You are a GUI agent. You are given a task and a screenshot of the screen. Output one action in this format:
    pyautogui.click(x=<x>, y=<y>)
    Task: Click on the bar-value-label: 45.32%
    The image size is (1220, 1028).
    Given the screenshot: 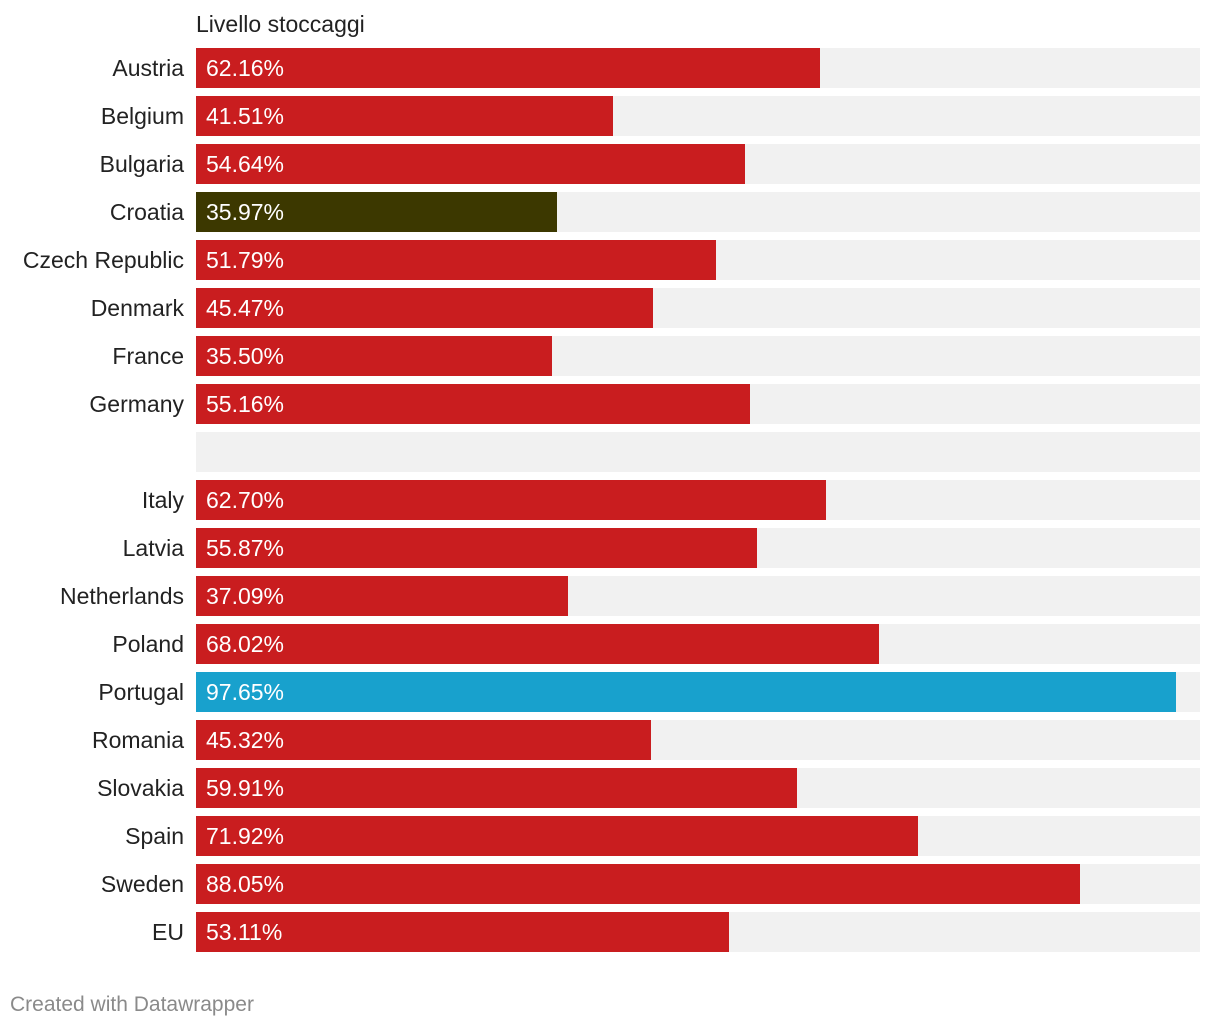 What is the action you would take?
    pyautogui.click(x=245, y=740)
    